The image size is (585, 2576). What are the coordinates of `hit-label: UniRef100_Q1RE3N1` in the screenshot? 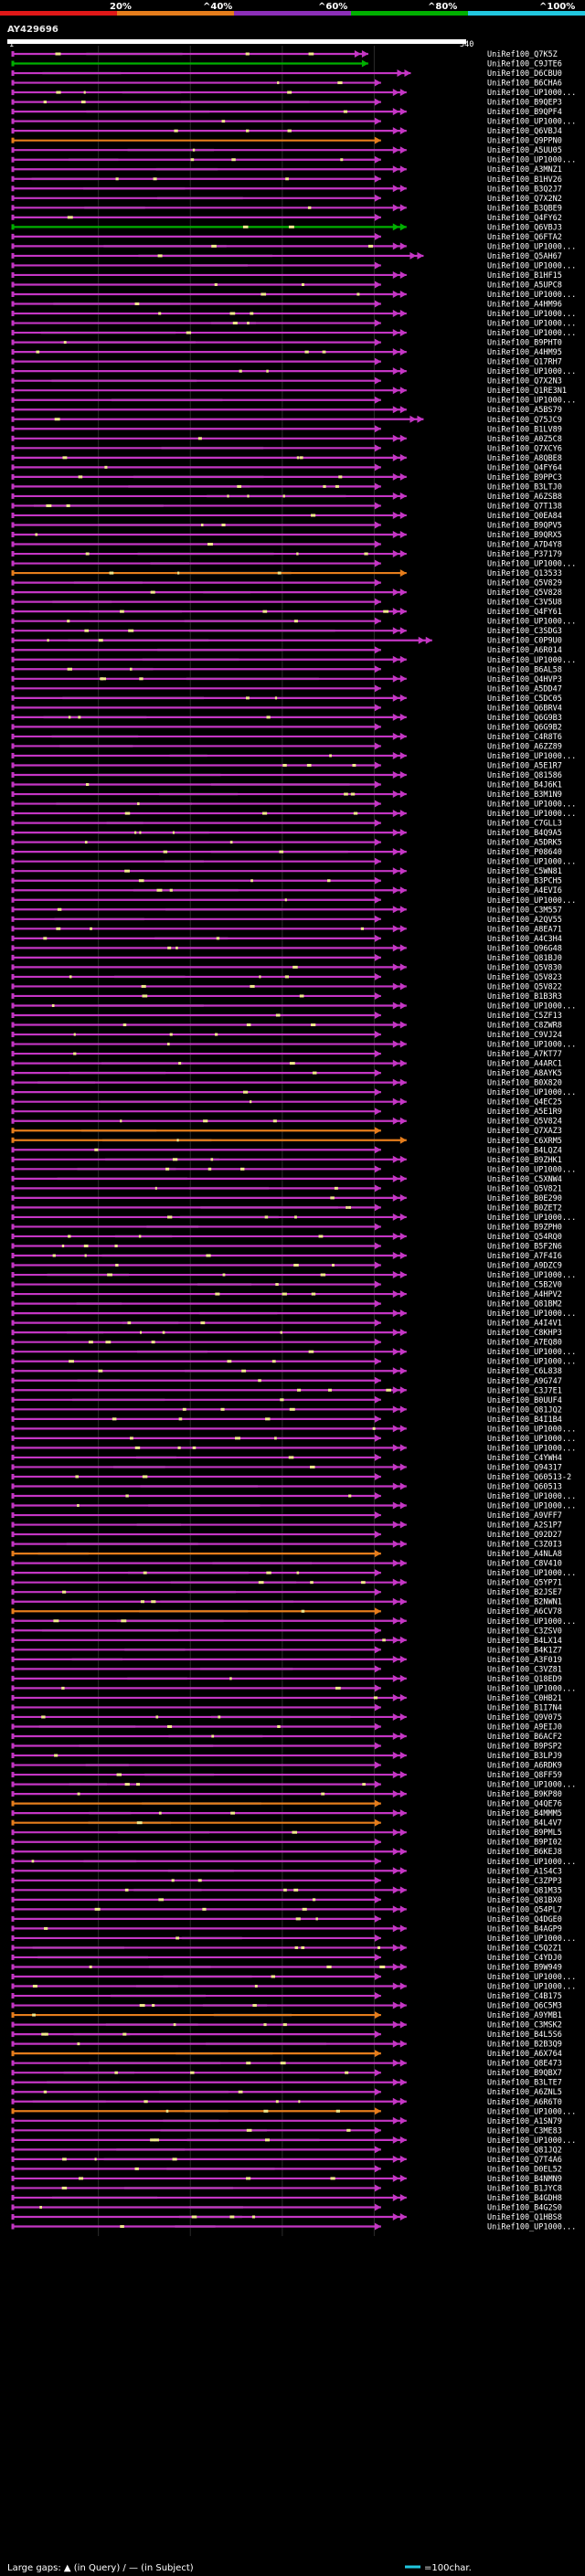 It's located at (527, 391).